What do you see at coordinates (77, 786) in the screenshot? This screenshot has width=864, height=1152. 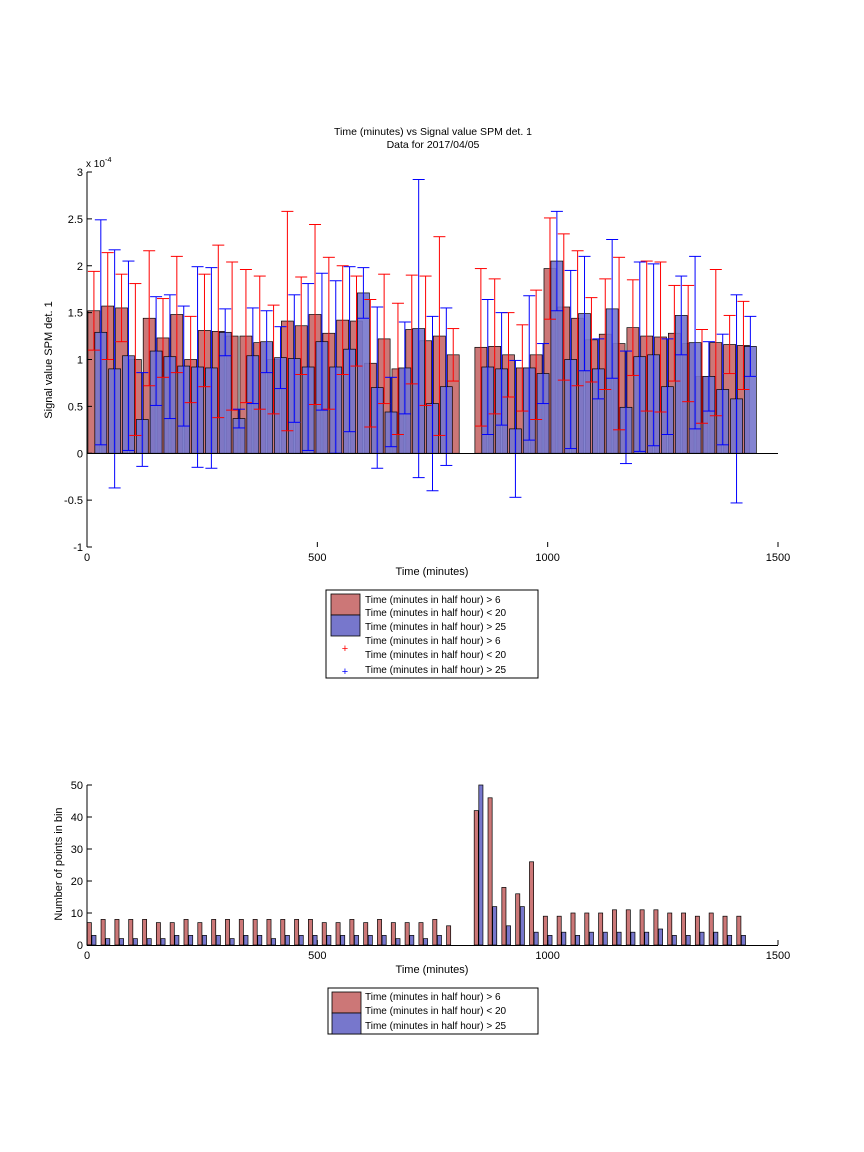 I see `count-y-tick-label: 50` at bounding box center [77, 786].